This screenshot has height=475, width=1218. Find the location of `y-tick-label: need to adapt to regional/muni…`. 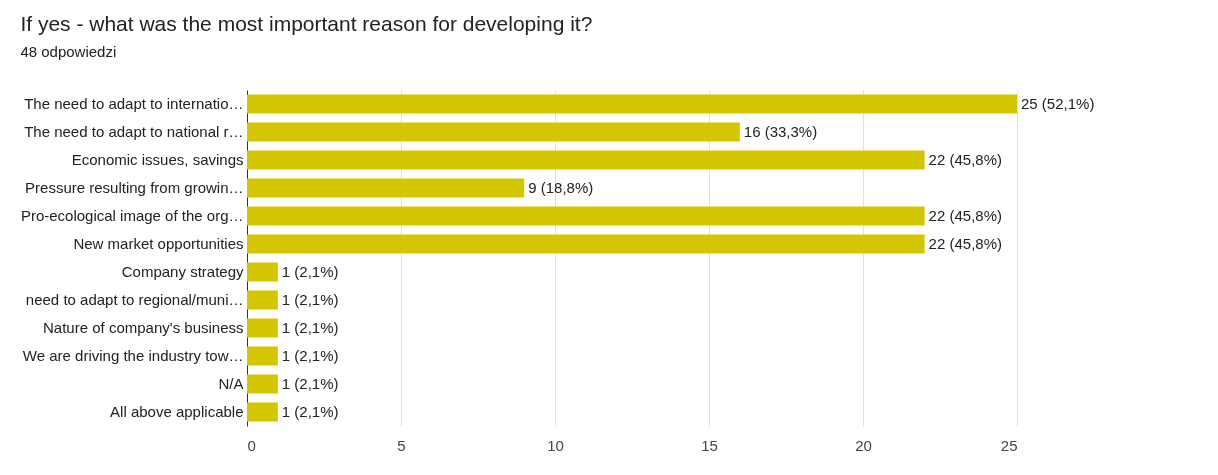

y-tick-label: need to adapt to regional/muni… is located at coordinates (134, 299).